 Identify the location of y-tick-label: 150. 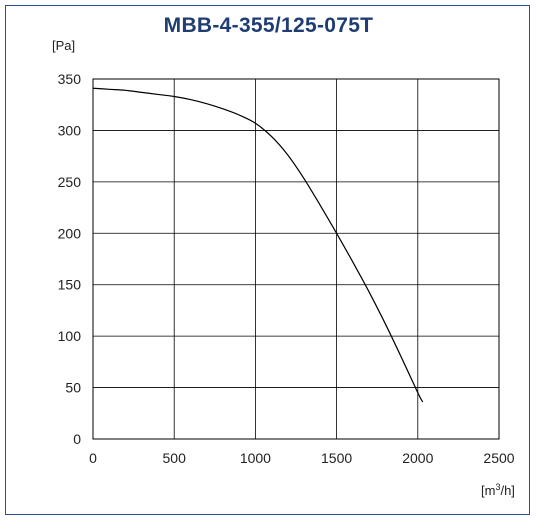
(70, 285).